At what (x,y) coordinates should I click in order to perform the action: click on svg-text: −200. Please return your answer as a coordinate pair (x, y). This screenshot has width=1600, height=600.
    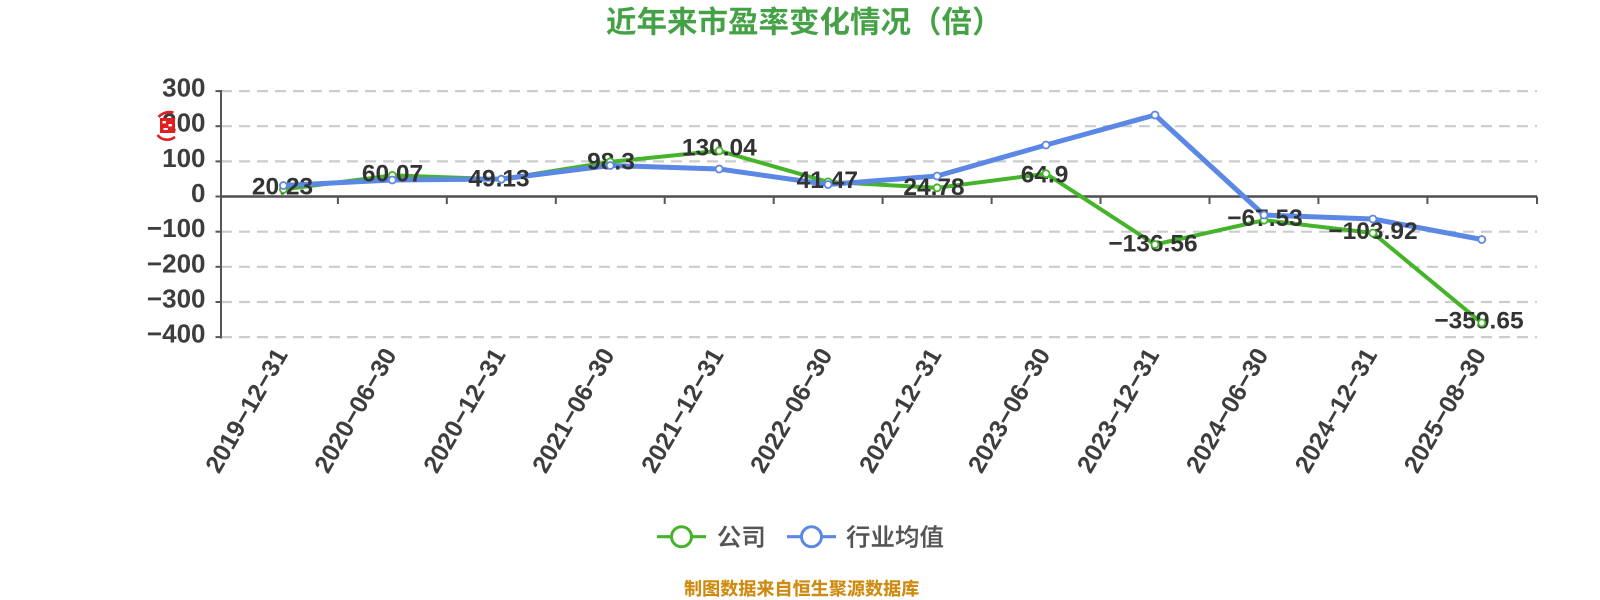
    Looking at the image, I should click on (176, 263).